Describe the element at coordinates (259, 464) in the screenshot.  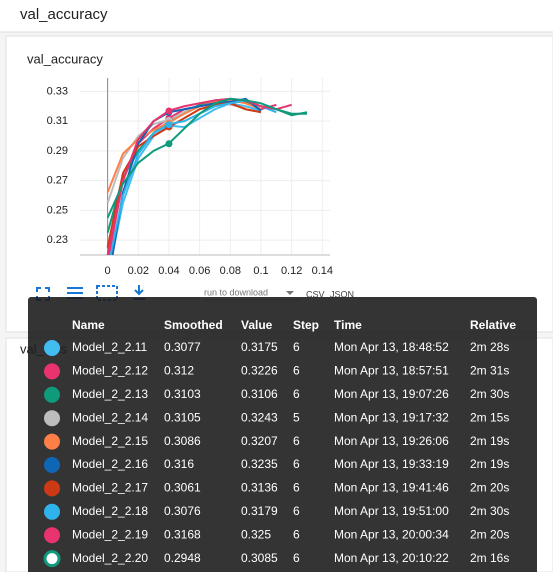
I see `tooltip-cell: 0.3235` at that location.